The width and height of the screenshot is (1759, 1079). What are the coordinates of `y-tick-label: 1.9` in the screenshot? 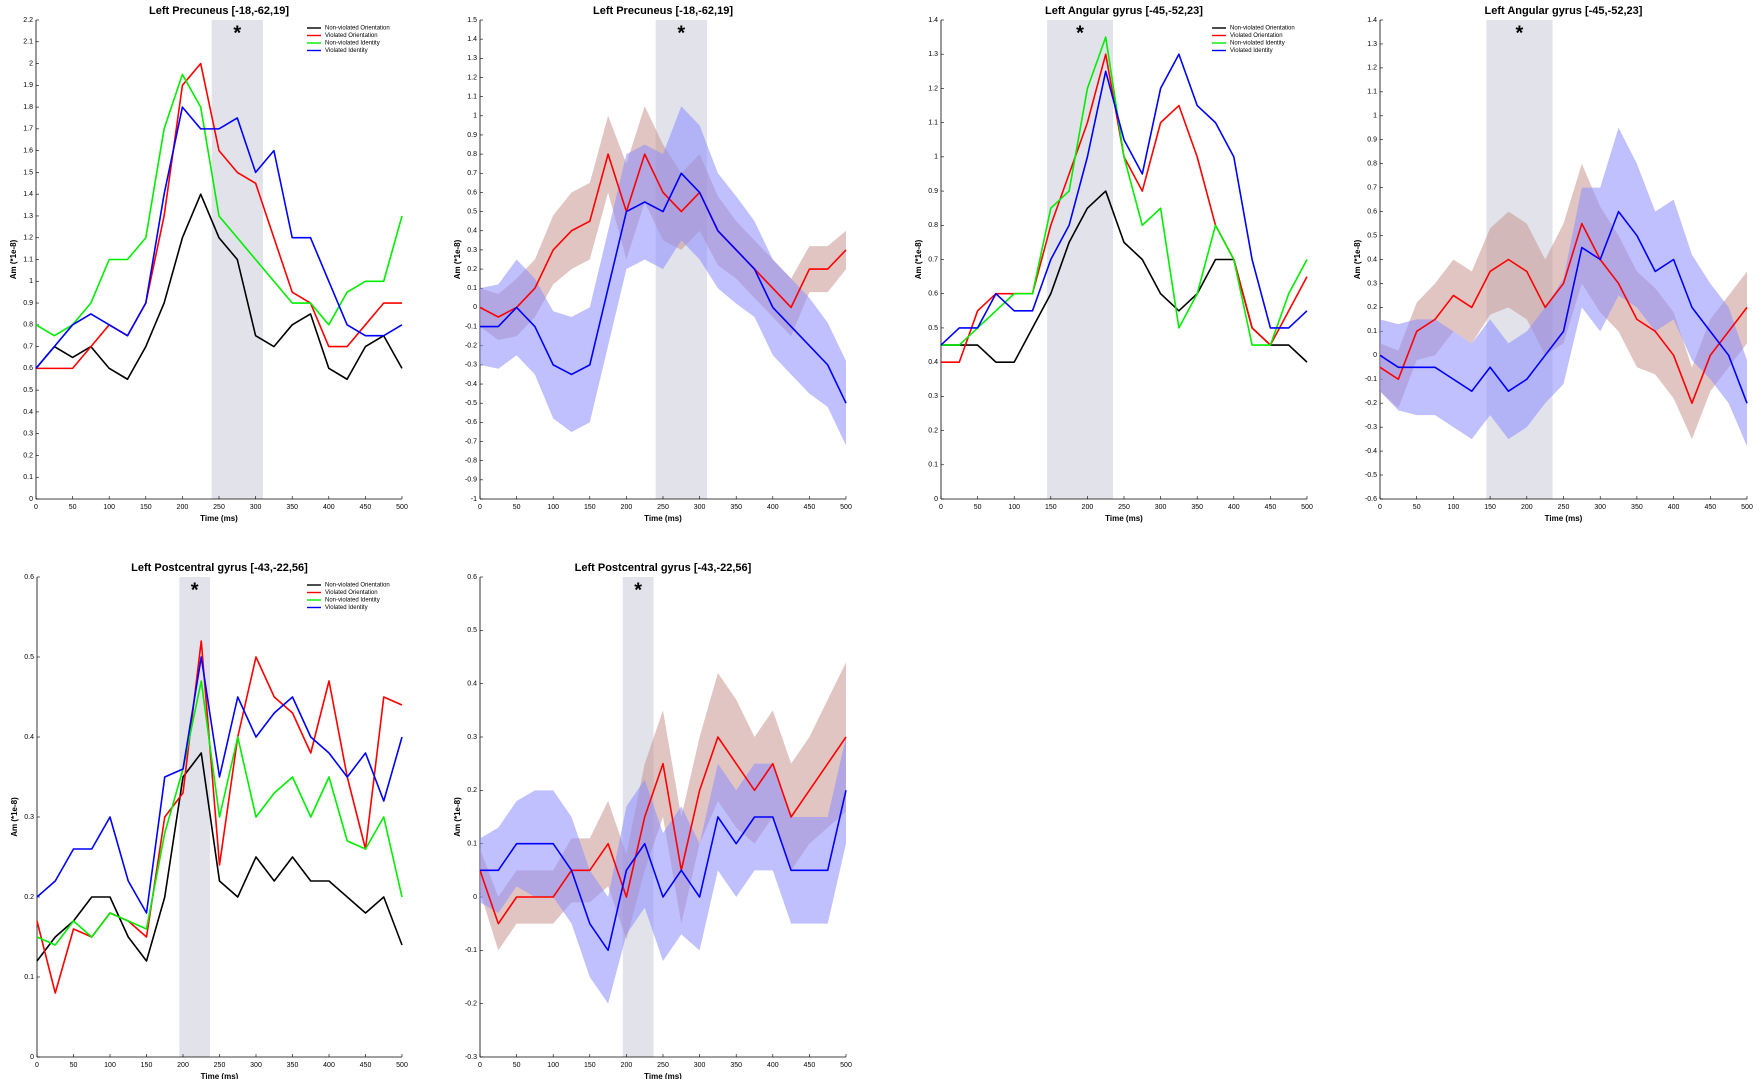 It's located at (28, 85).